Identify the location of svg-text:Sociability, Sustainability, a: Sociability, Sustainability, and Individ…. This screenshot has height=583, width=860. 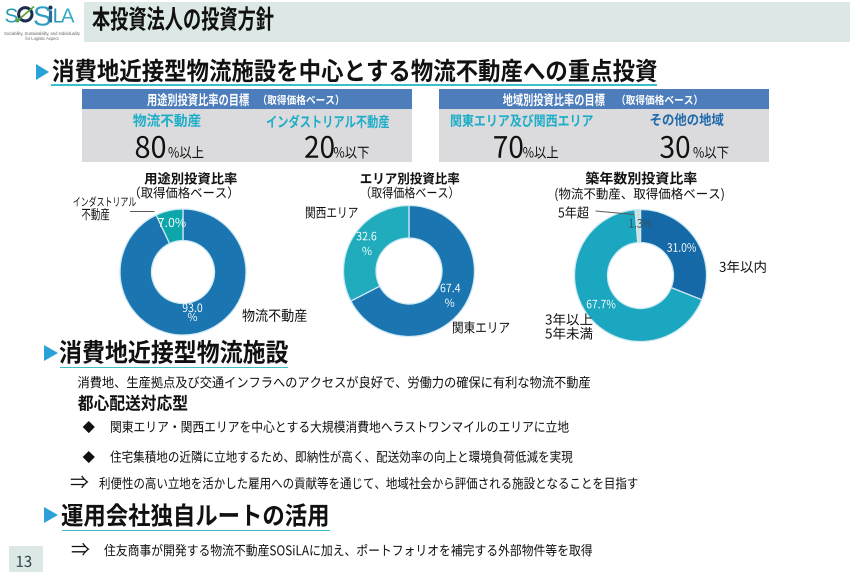
(42, 33).